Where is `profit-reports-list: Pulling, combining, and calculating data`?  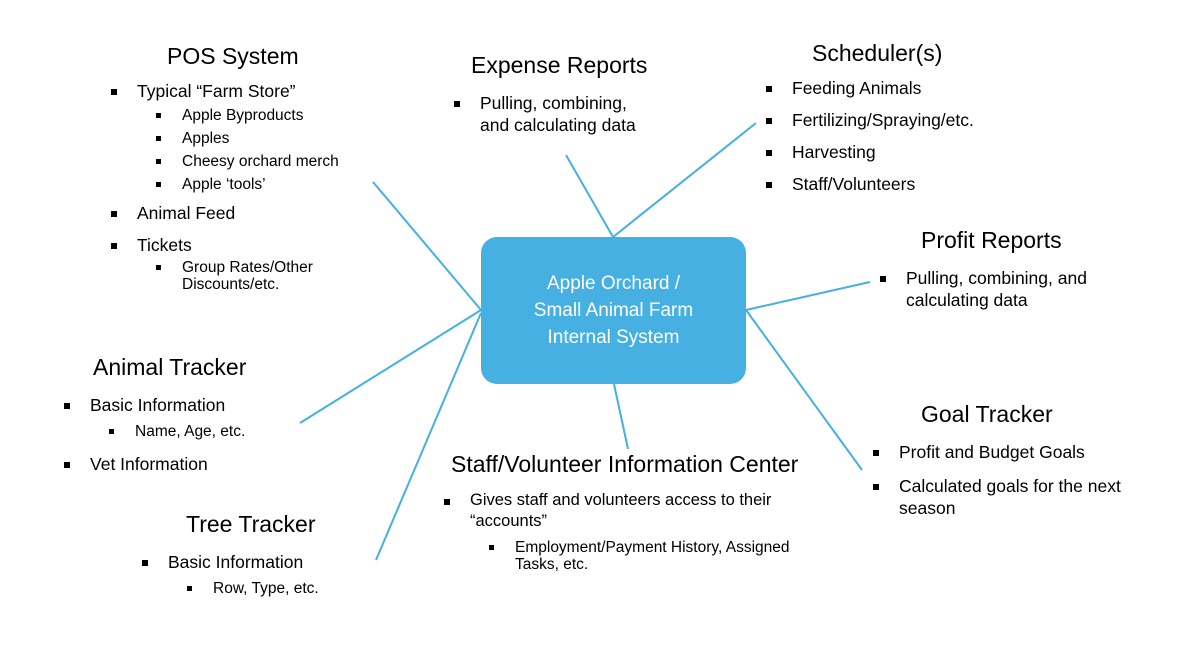
profit-reports-list: Pulling, combining, and calculating data is located at coordinates (1008, 289).